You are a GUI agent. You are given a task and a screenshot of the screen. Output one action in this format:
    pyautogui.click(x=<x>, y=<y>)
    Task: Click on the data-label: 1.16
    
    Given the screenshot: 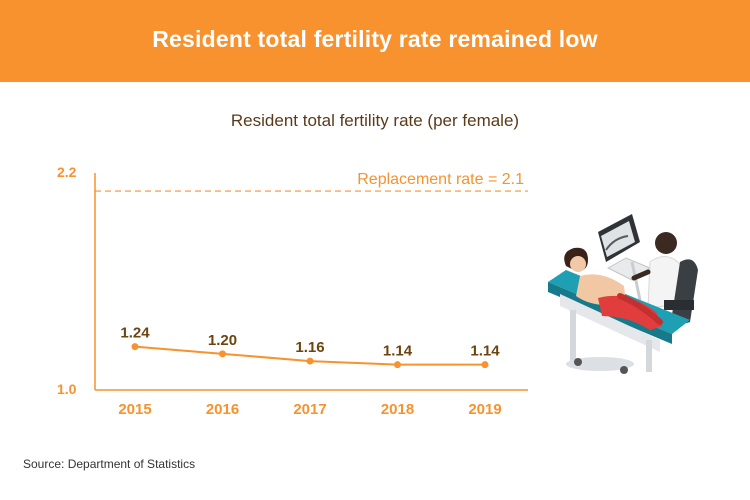 What is the action you would take?
    pyautogui.click(x=309, y=347)
    